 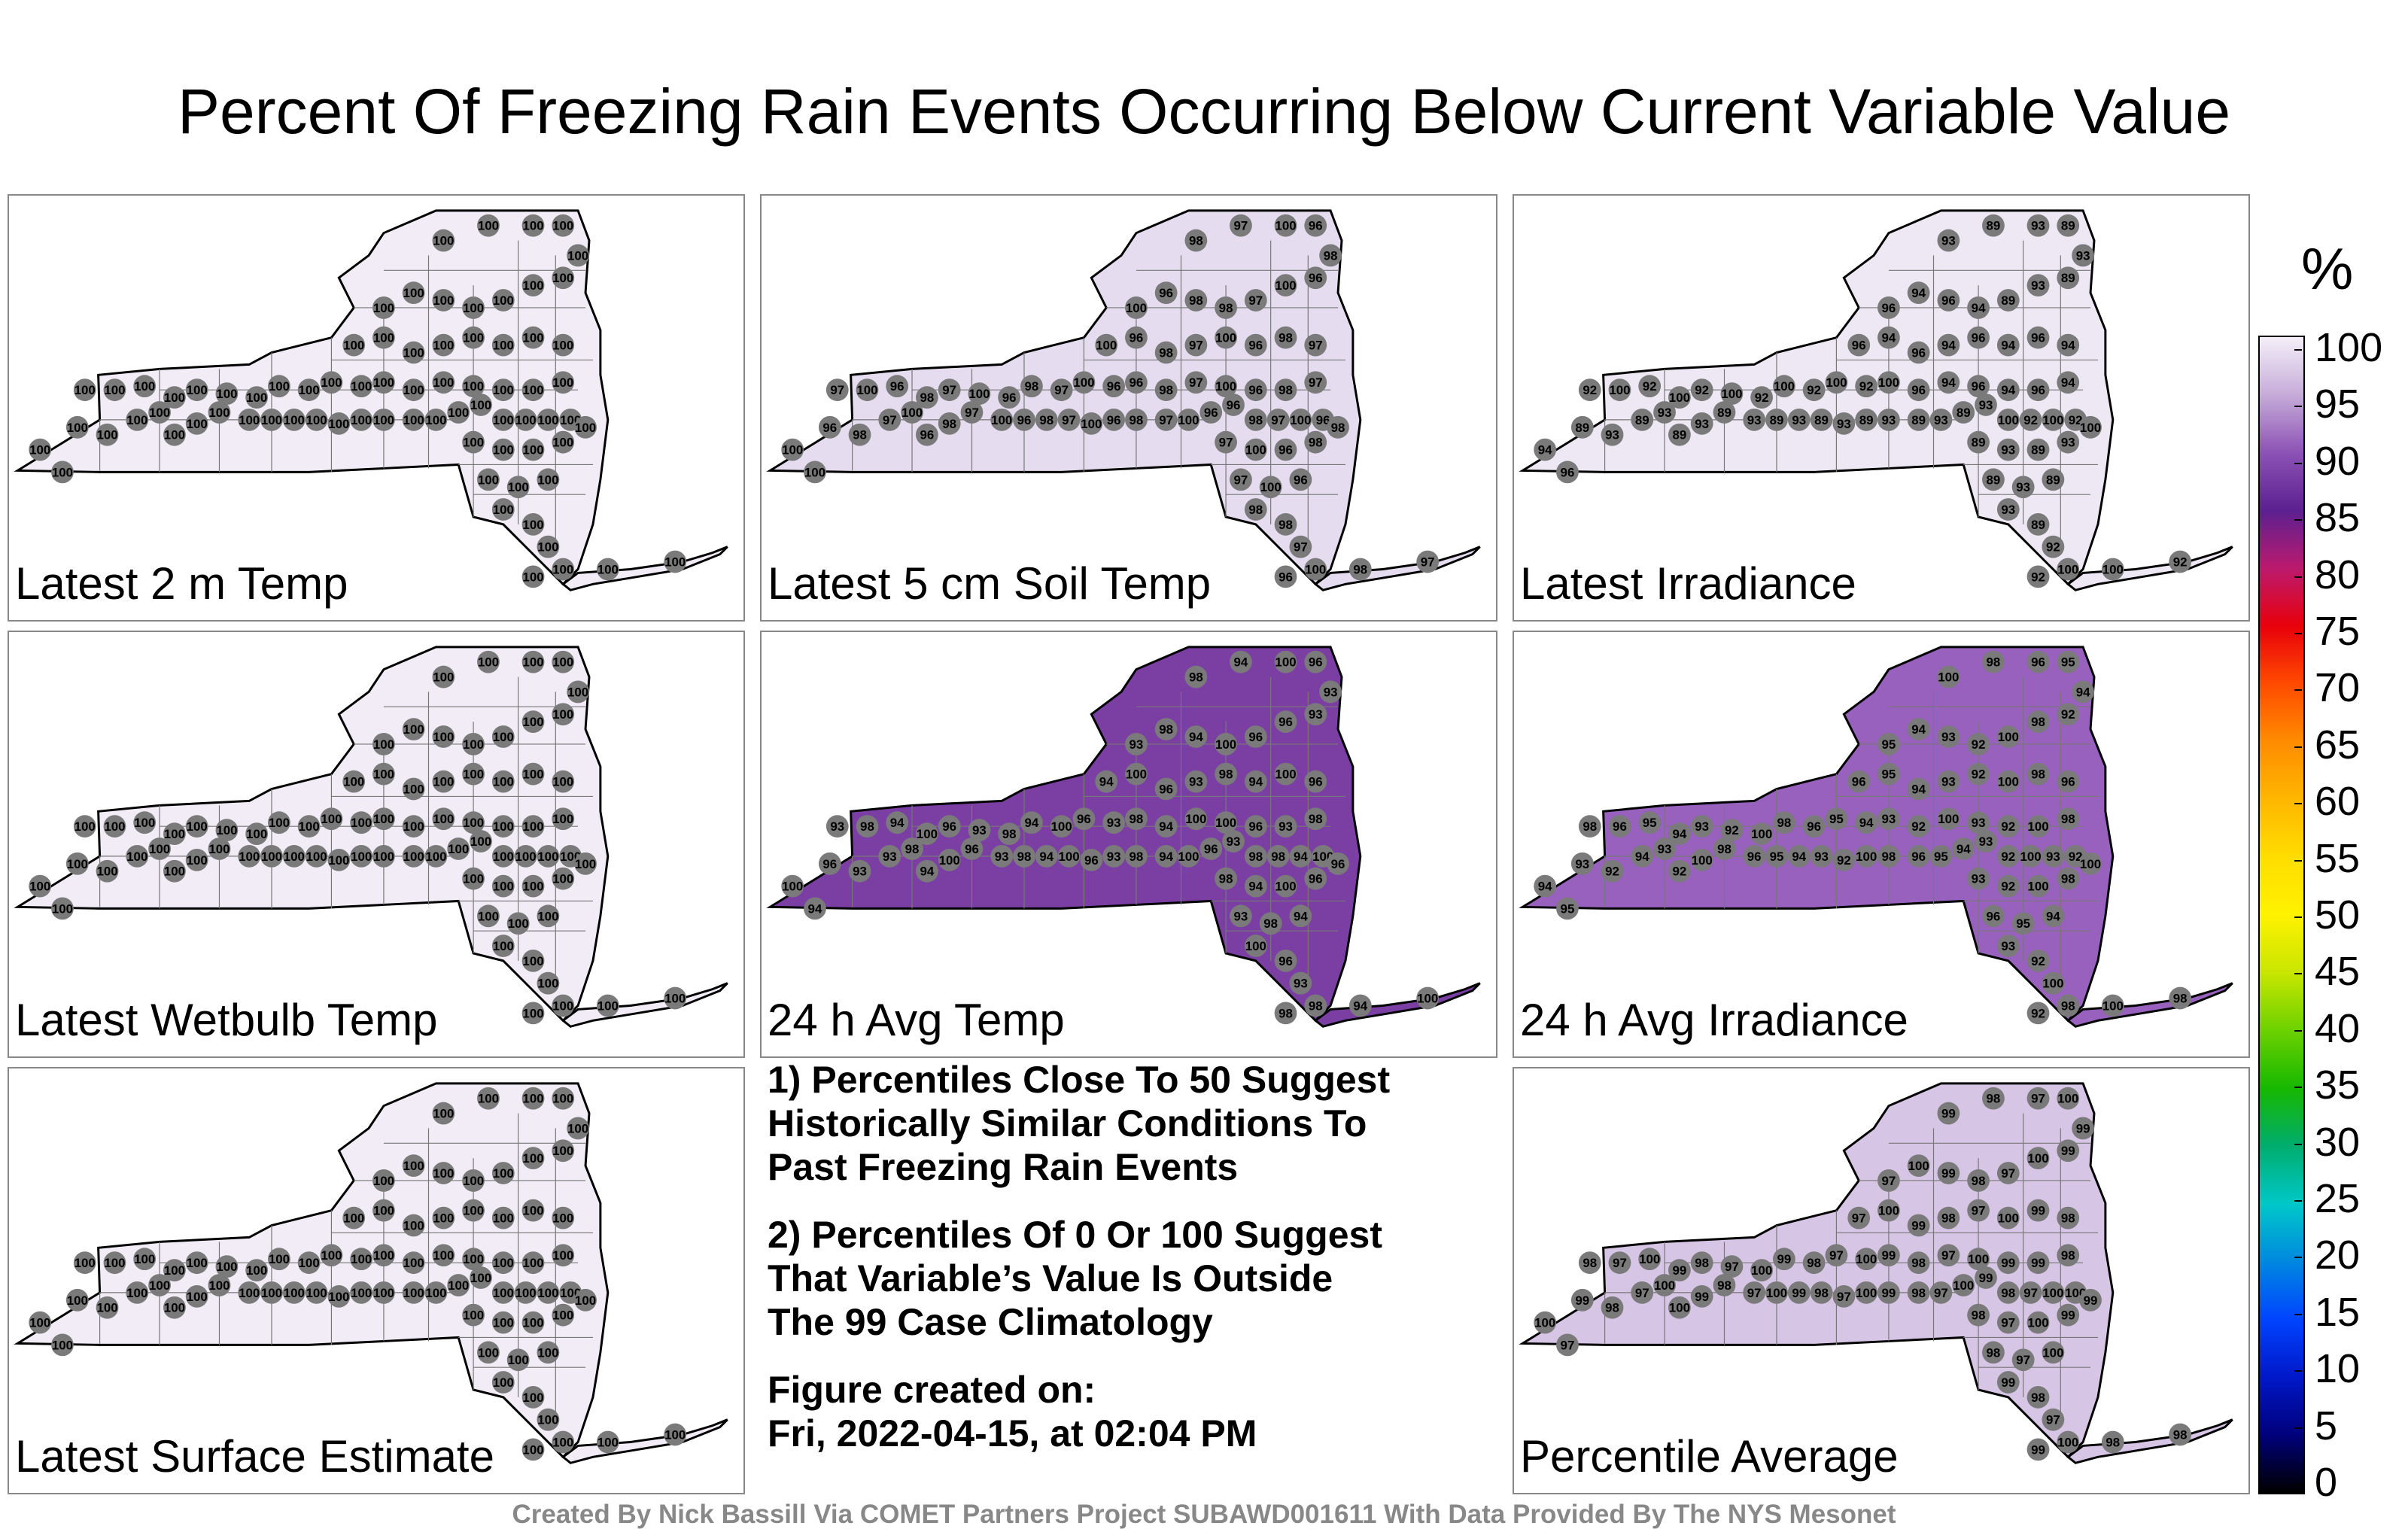 I want to click on station-value: 99, so click(x=1799, y=1293).